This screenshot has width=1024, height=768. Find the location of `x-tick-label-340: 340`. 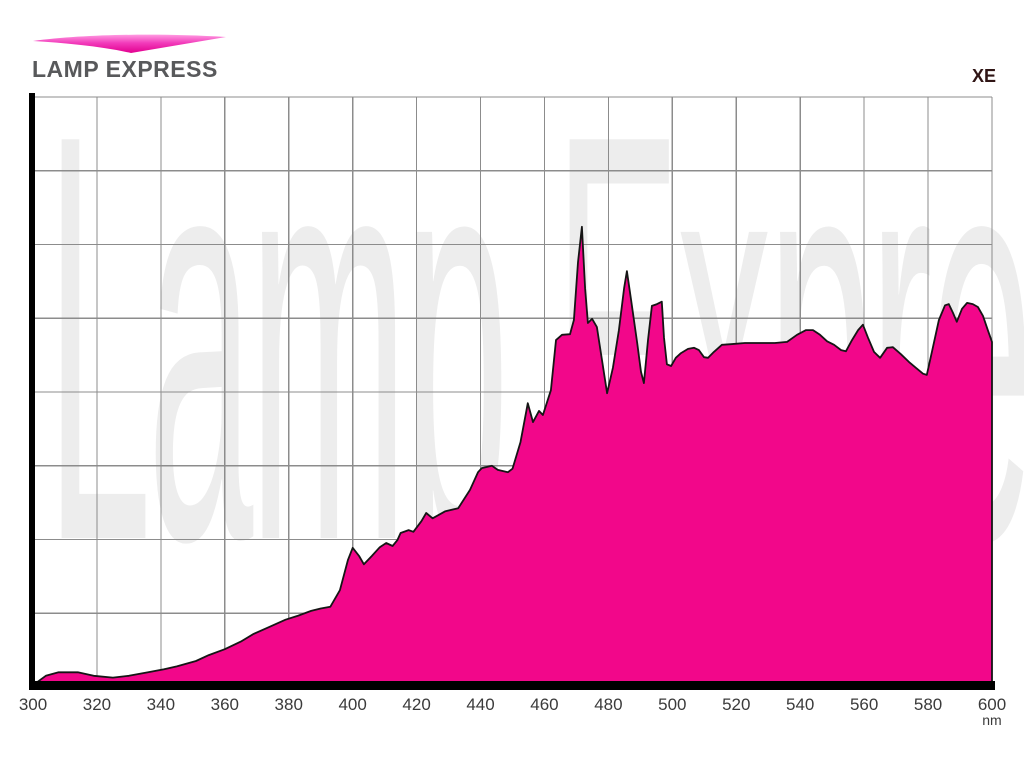

x-tick-label-340: 340 is located at coordinates (161, 704).